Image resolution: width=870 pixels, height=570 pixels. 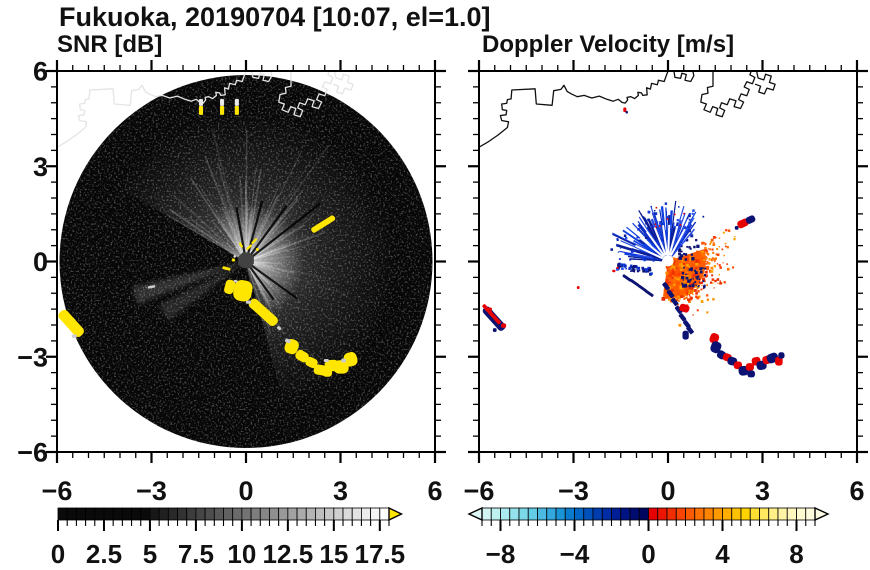 I want to click on snr-ytick-label: 6, so click(x=40, y=72).